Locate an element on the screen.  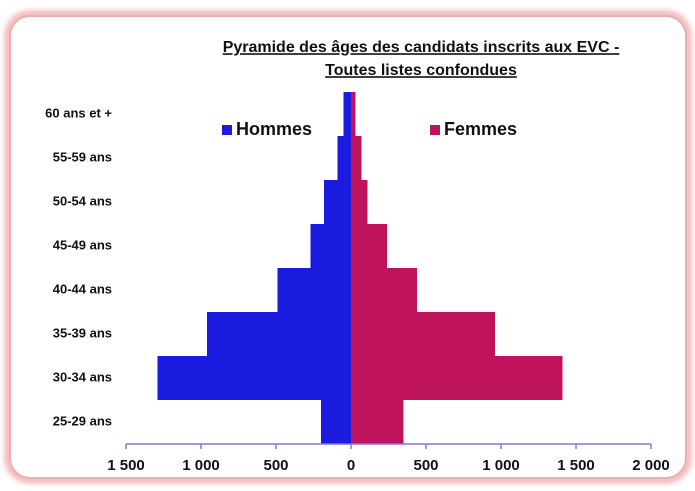
legend-label: Hommes is located at coordinates (274, 129).